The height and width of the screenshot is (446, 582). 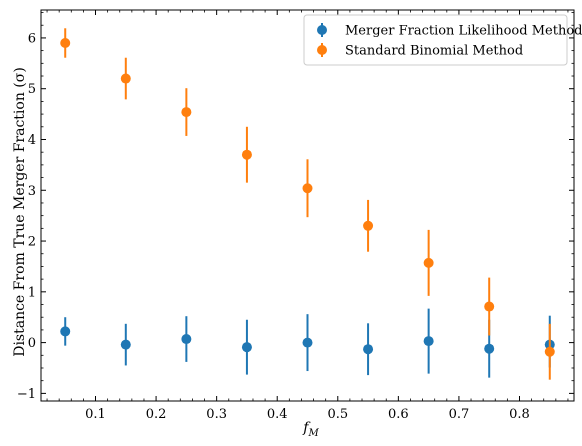 What do you see at coordinates (398, 414) in the screenshot?
I see `x-tick-label: 0.6` at bounding box center [398, 414].